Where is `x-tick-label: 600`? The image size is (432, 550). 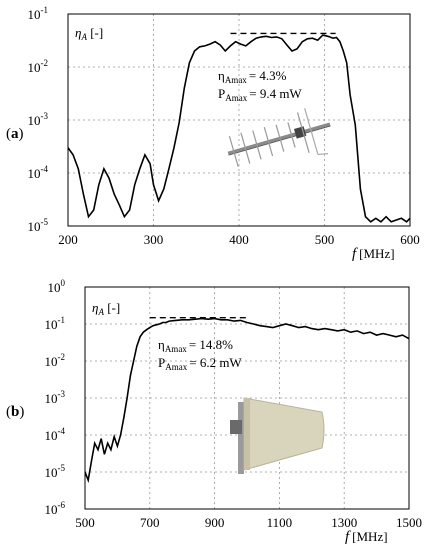 x-tick-label: 600 is located at coordinates (410, 239).